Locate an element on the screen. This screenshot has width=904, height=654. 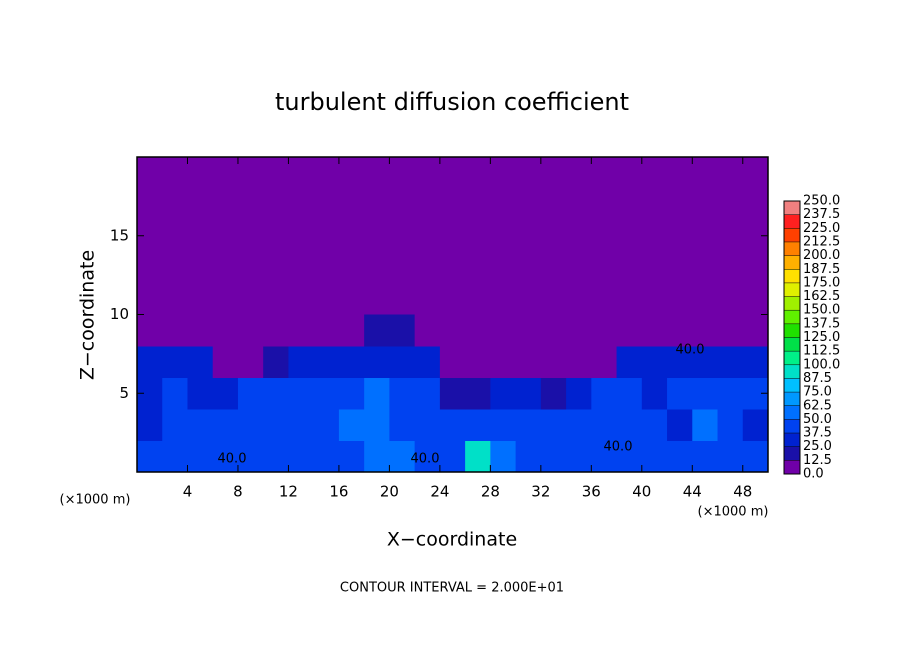
x-tick-label: 16 is located at coordinates (338, 492).